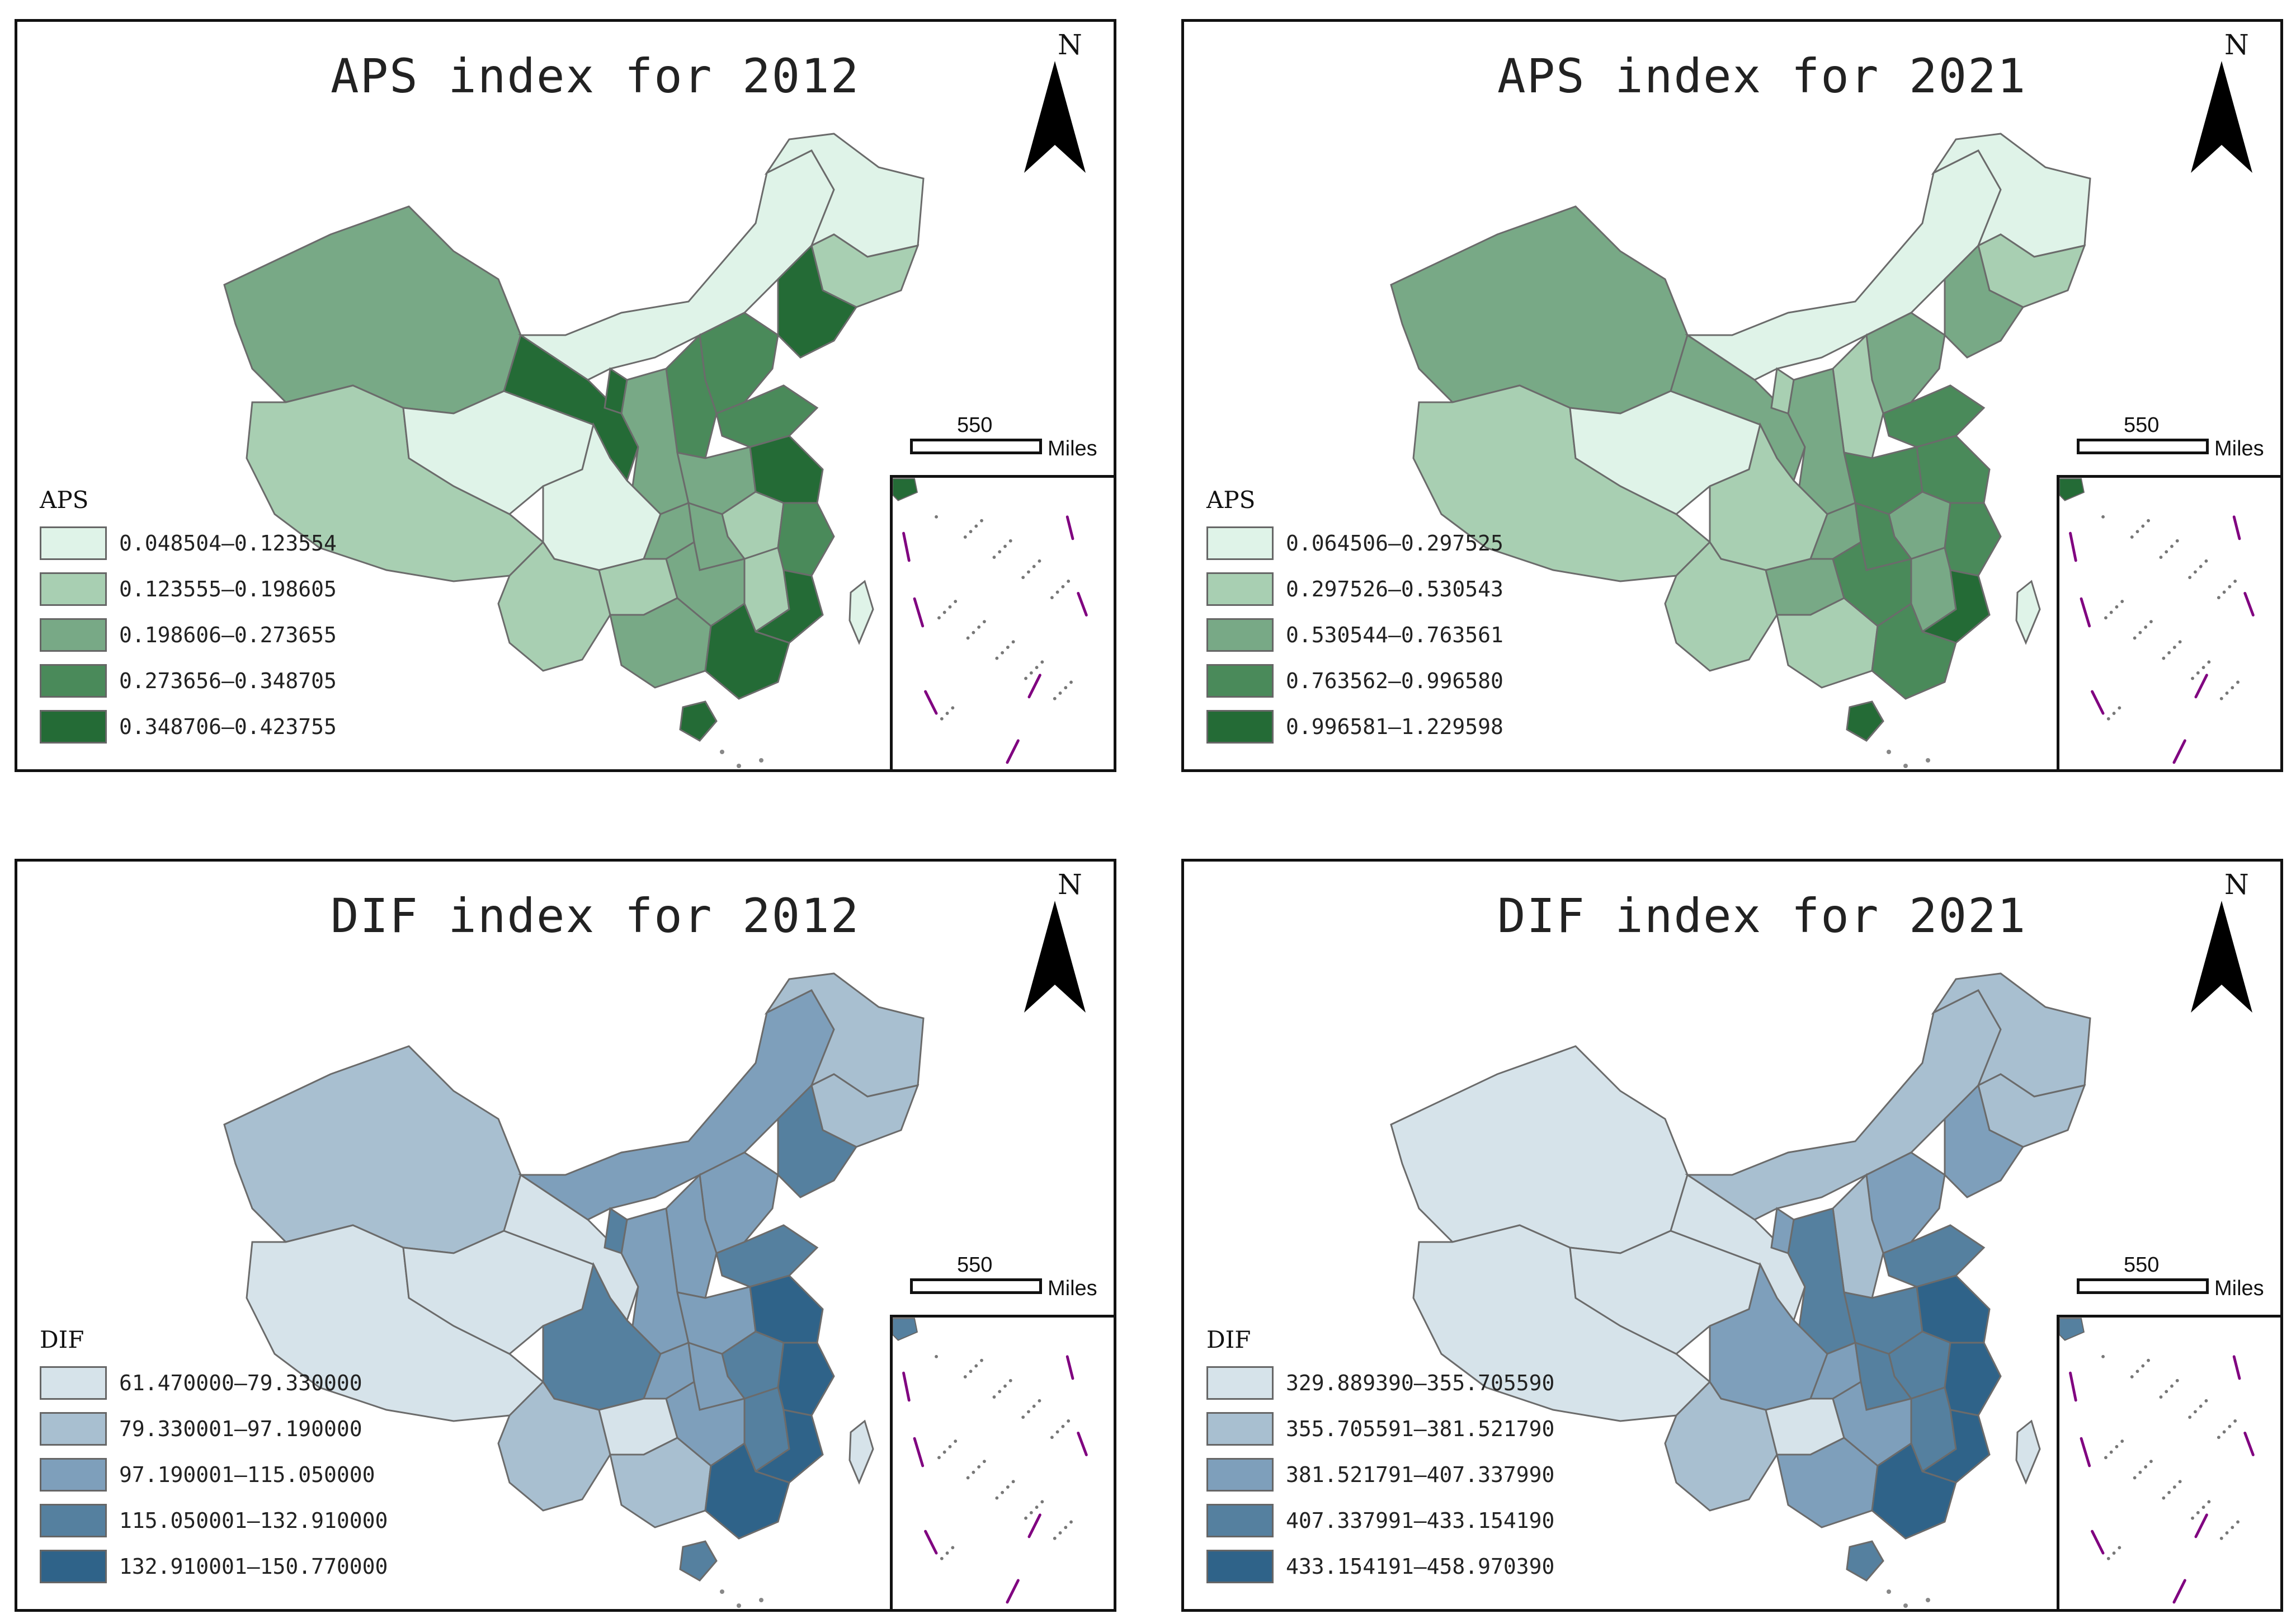  I want to click on legend-label: 0.123555—0.198605, so click(228, 589).